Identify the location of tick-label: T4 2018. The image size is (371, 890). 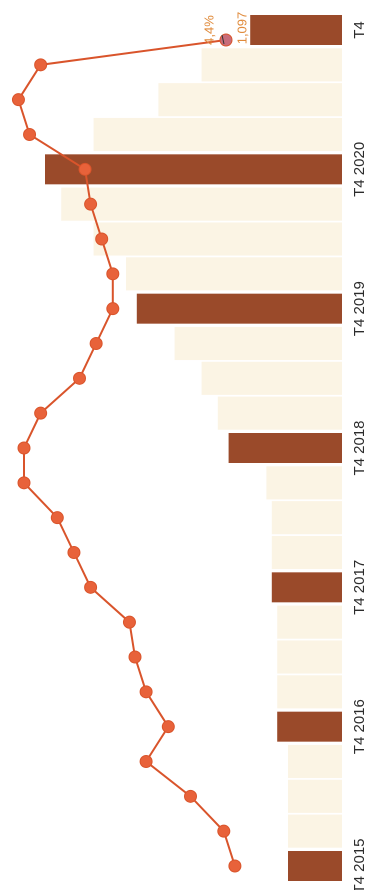
(359, 447).